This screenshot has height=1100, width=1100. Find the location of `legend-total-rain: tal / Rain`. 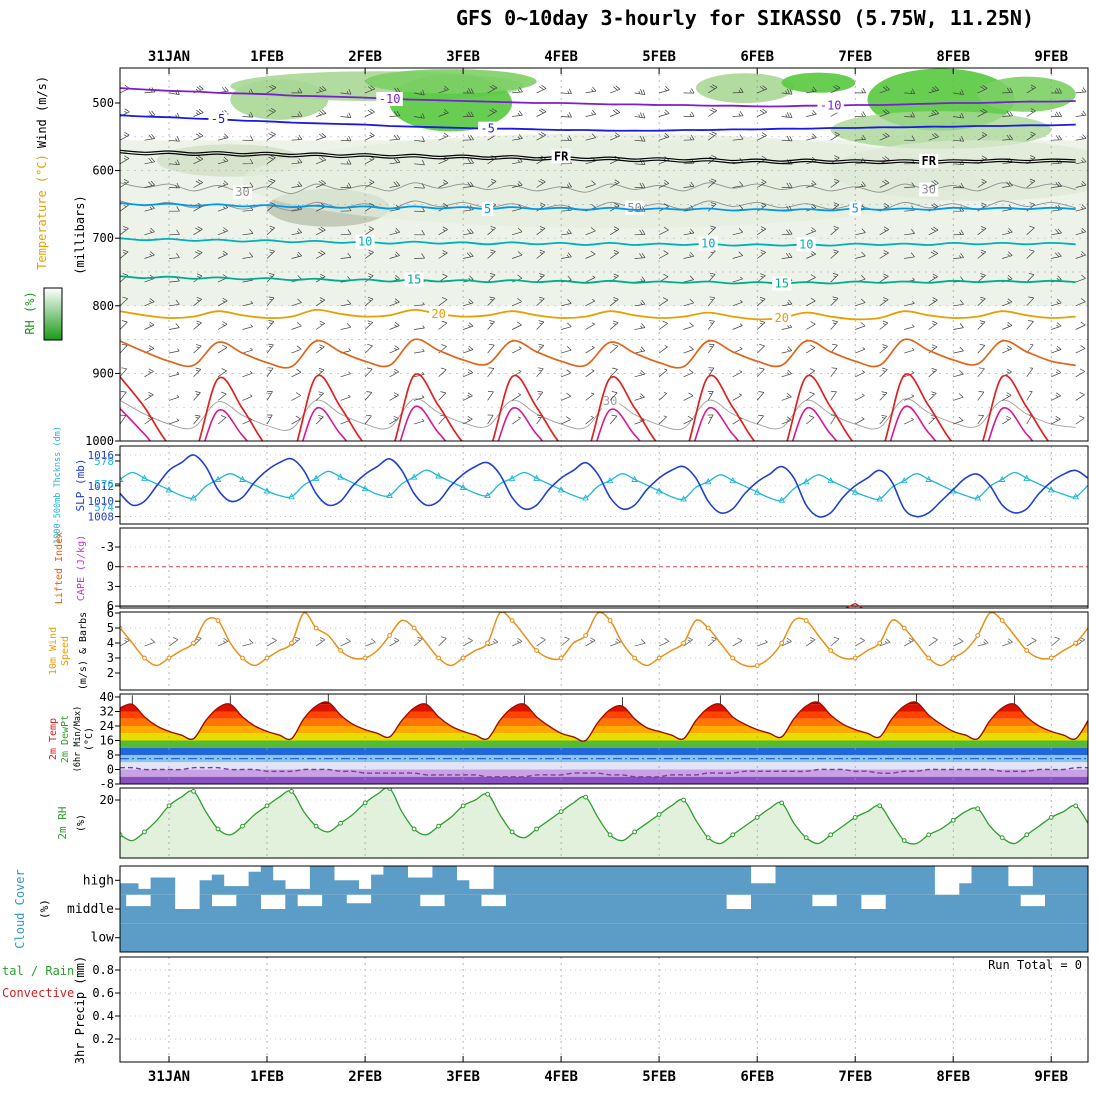

legend-total-rain: tal / Rain is located at coordinates (38, 971).